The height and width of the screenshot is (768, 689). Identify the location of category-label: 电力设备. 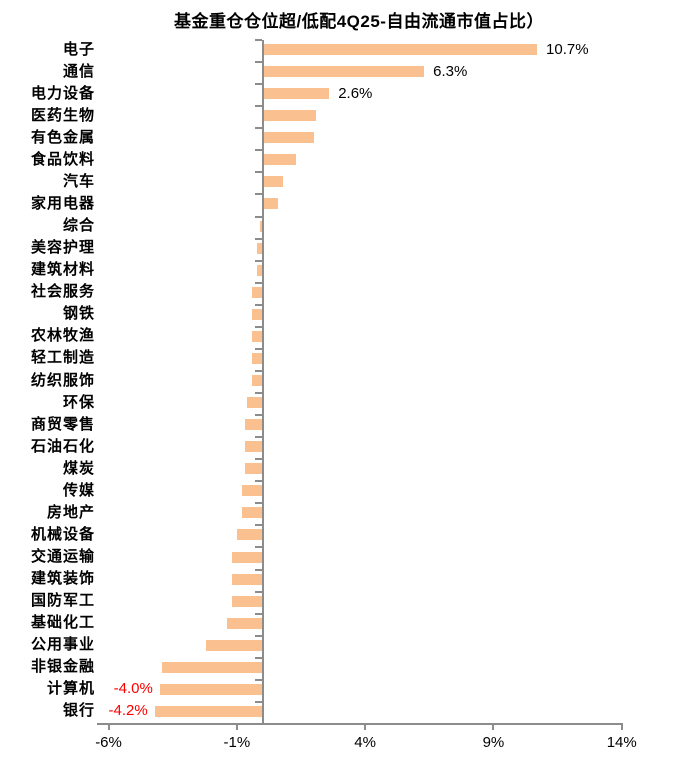
(62, 93).